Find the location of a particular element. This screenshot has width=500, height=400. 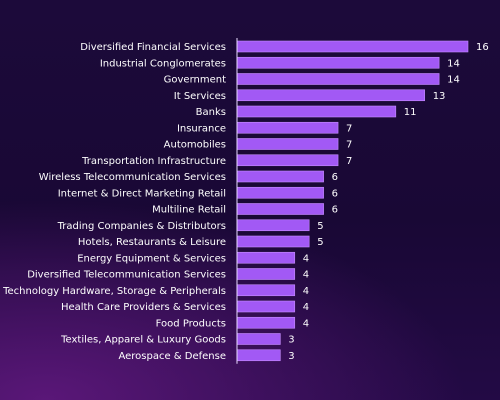

value-label: 16 is located at coordinates (482, 47).